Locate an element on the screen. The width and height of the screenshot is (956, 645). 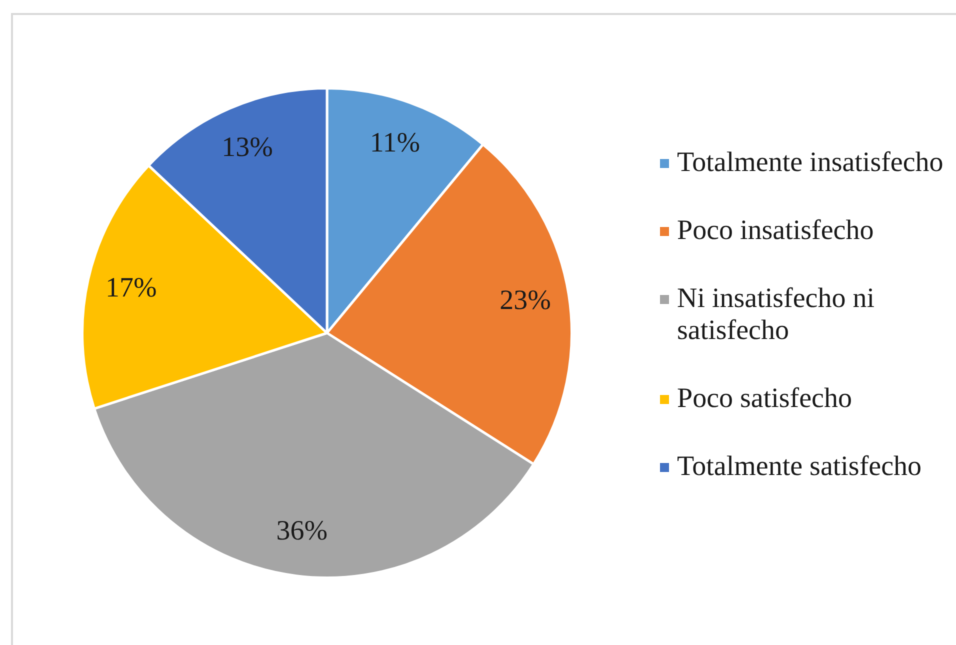
legend-label: Ni insatisfecho ni satisfecho is located at coordinates (776, 315).